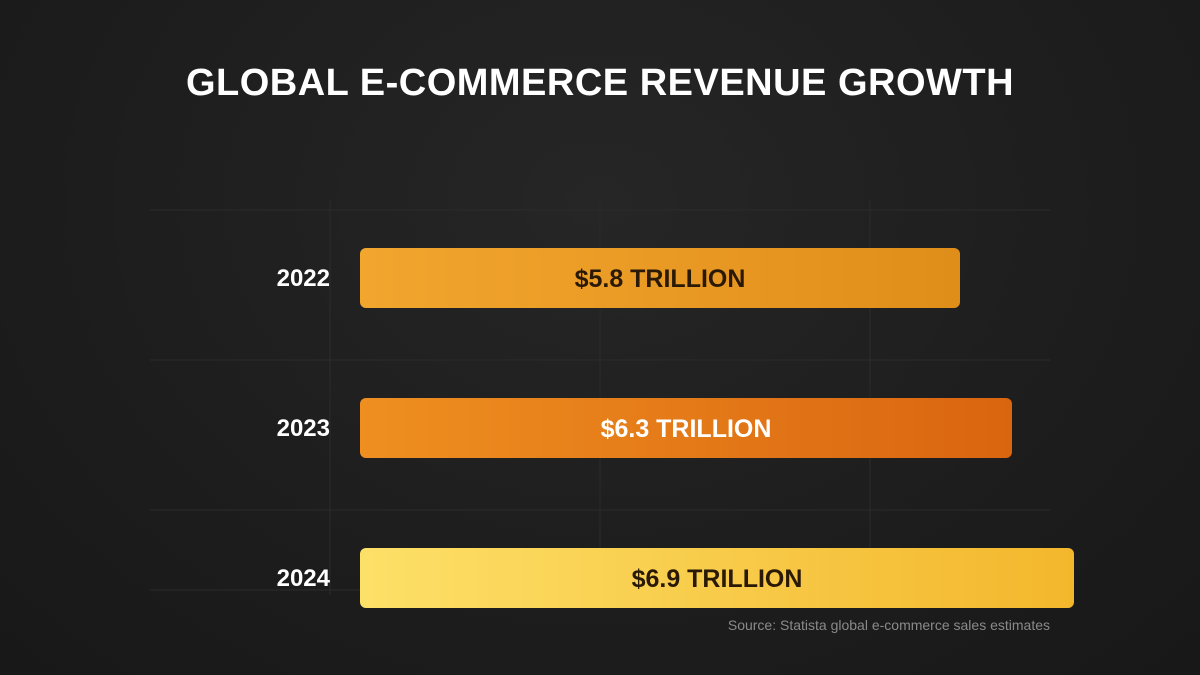 This screenshot has height=675, width=1200. What do you see at coordinates (303, 278) in the screenshot?
I see `category-label-2022: 2022` at bounding box center [303, 278].